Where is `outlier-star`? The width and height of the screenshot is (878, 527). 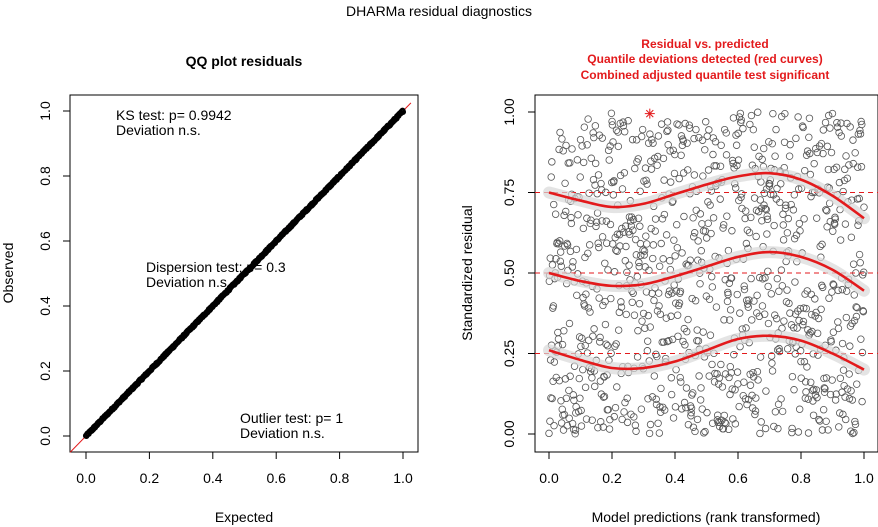 outlier-star is located at coordinates (649, 113).